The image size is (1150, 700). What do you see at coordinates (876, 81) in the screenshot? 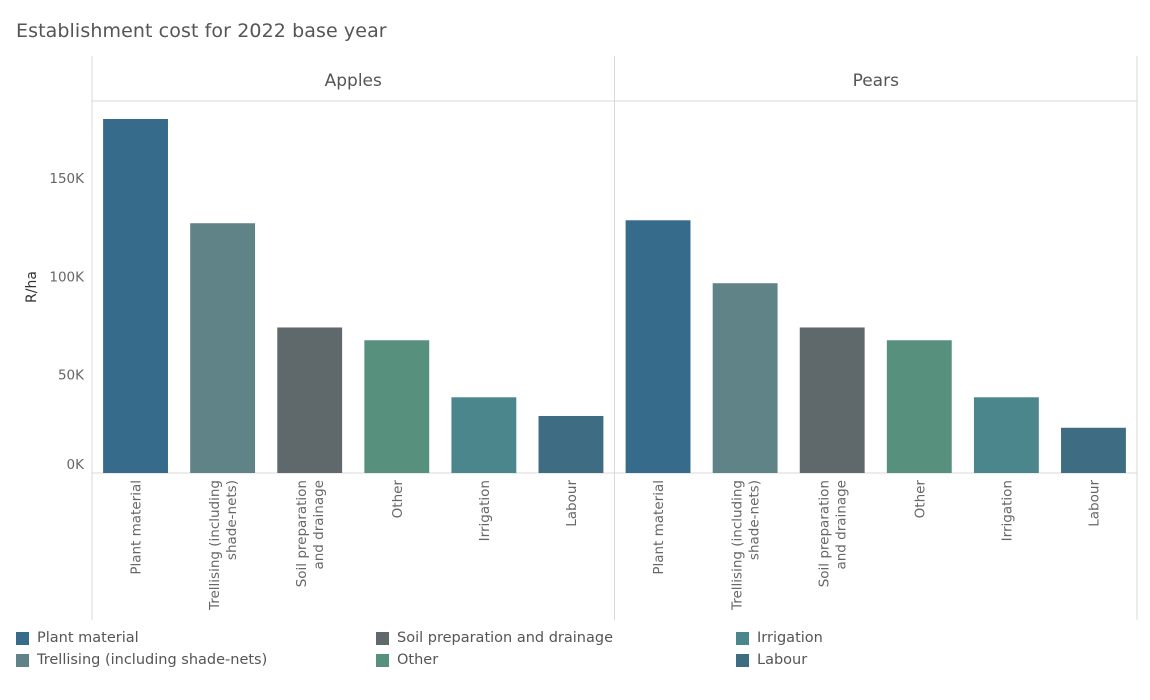
I see `panel-header-pears: Pears` at bounding box center [876, 81].